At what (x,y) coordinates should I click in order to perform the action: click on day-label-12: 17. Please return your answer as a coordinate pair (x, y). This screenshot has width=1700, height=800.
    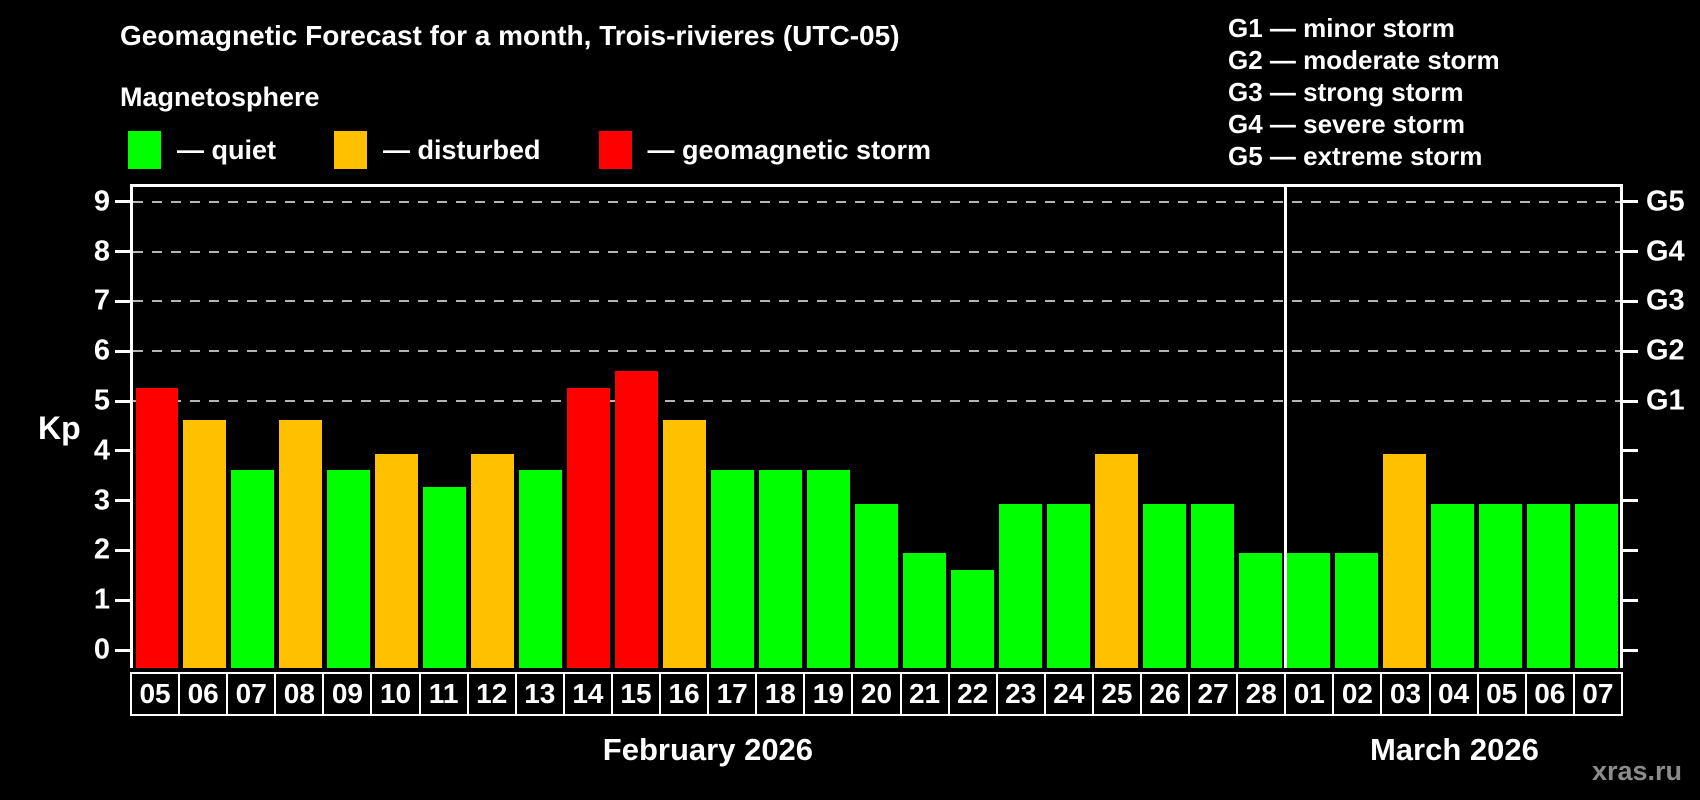
    Looking at the image, I should click on (732, 694).